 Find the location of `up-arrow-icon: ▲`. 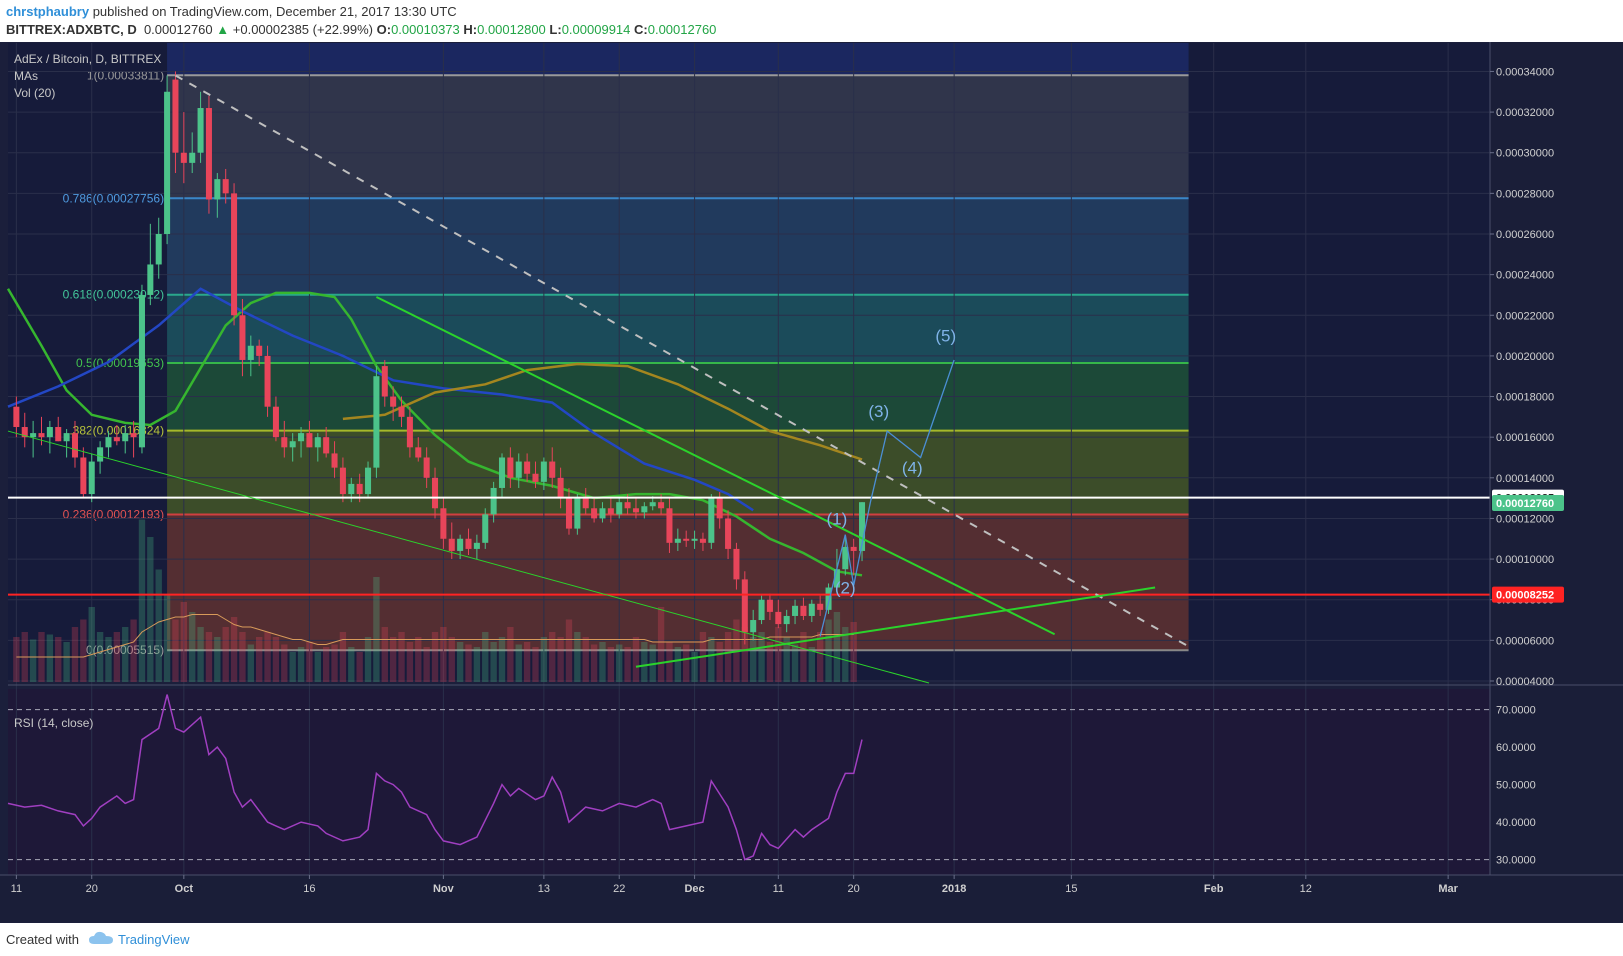

up-arrow-icon: ▲ is located at coordinates (223, 29).